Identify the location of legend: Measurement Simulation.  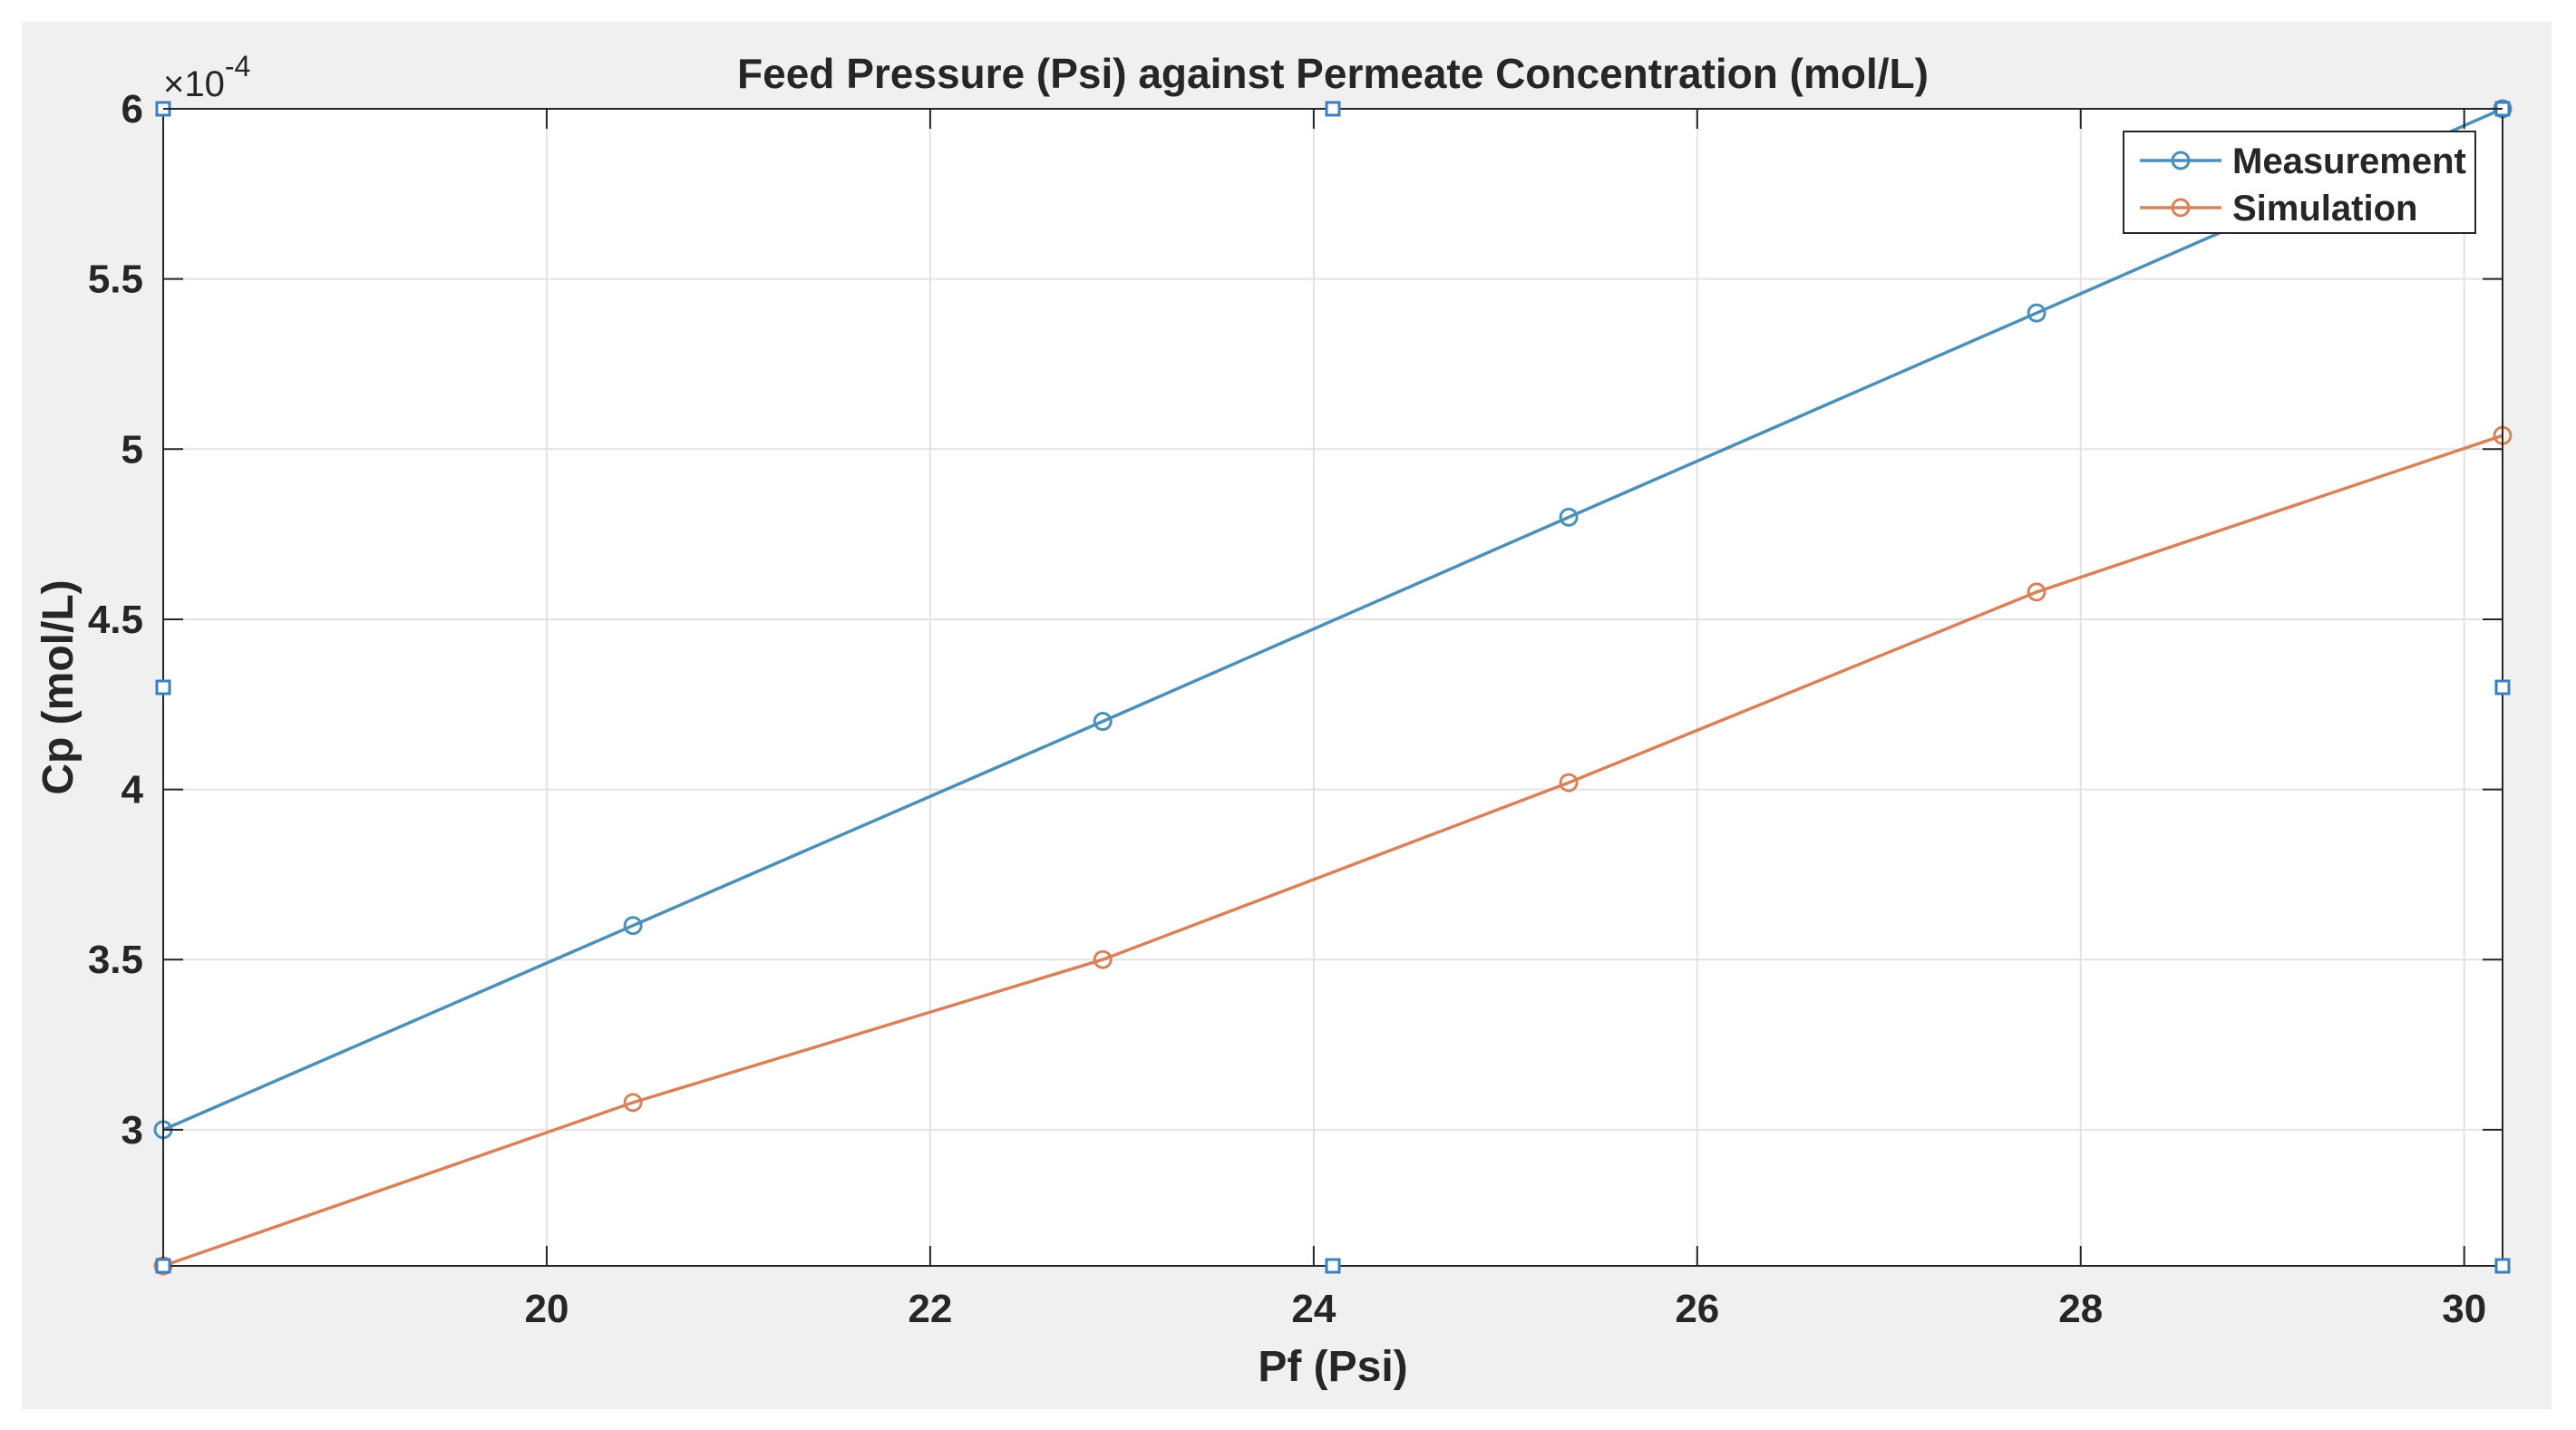
(2299, 183).